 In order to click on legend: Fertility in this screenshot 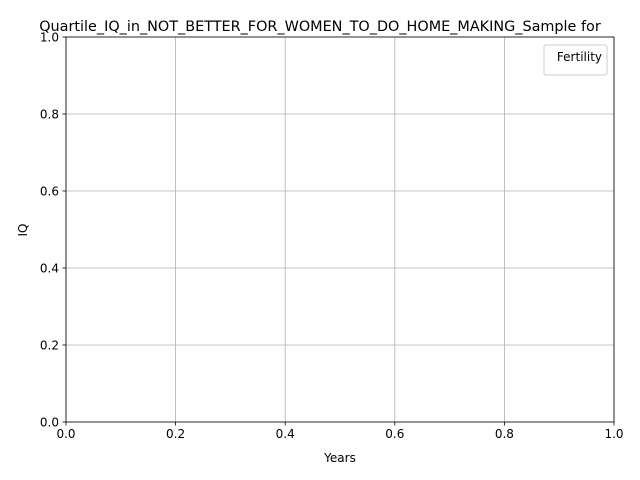, I will do `click(575, 60)`.